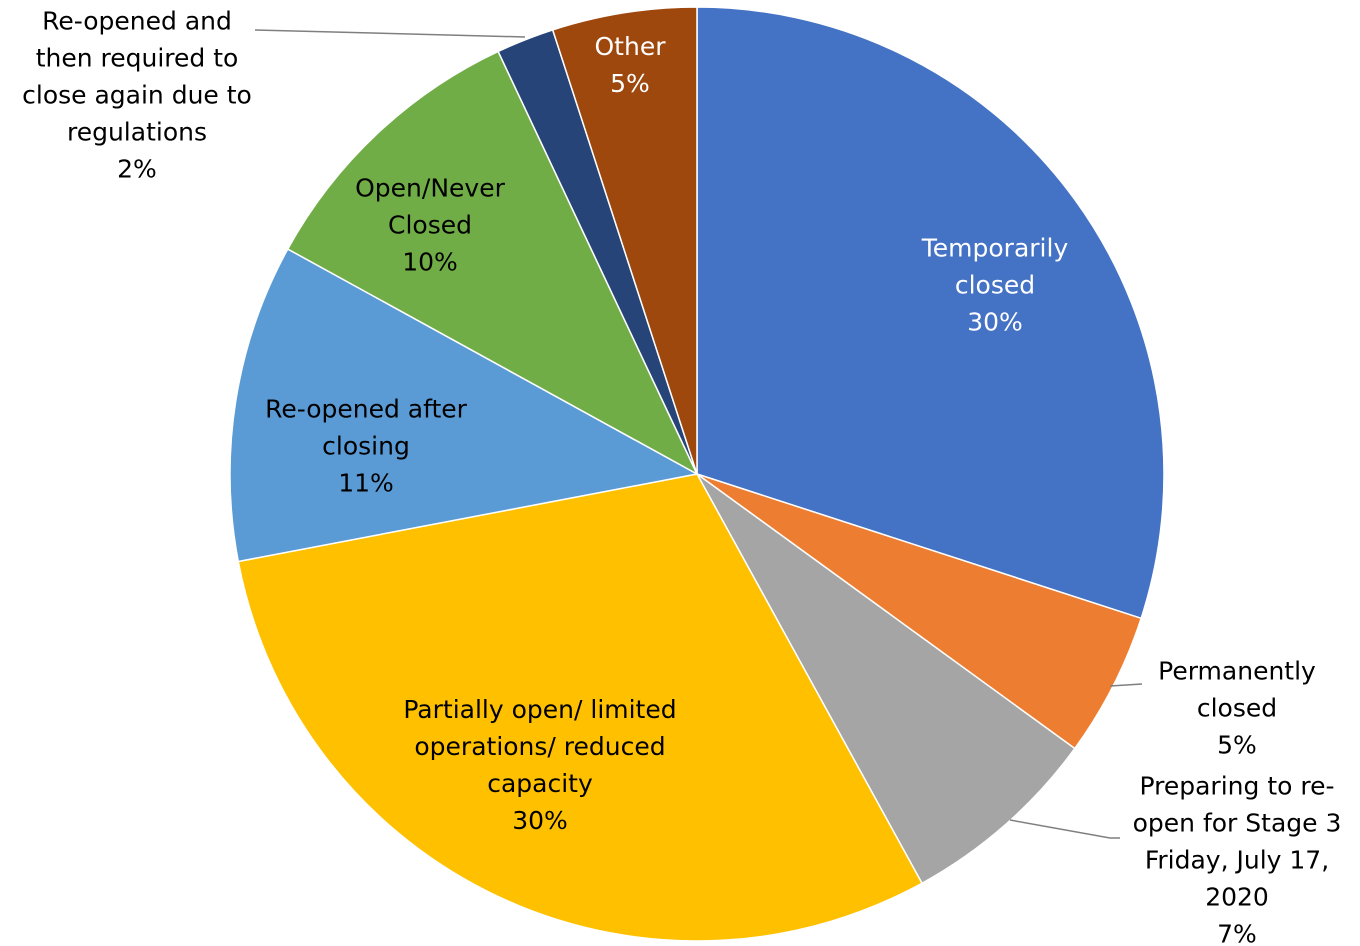  What do you see at coordinates (366, 483) in the screenshot?
I see `value-label: 11%` at bounding box center [366, 483].